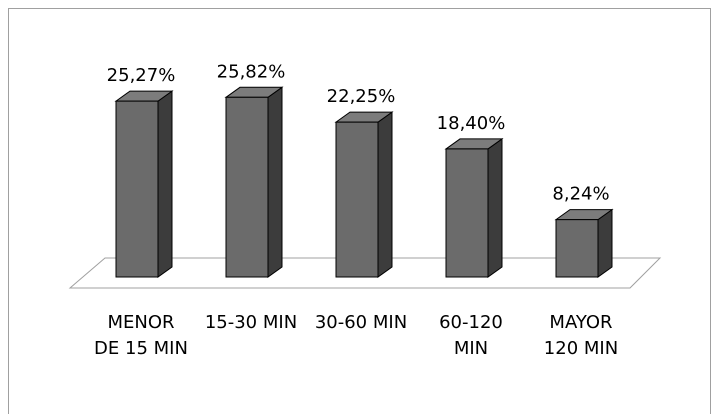  What do you see at coordinates (471, 123) in the screenshot?
I see `value-label: 18,40%` at bounding box center [471, 123].